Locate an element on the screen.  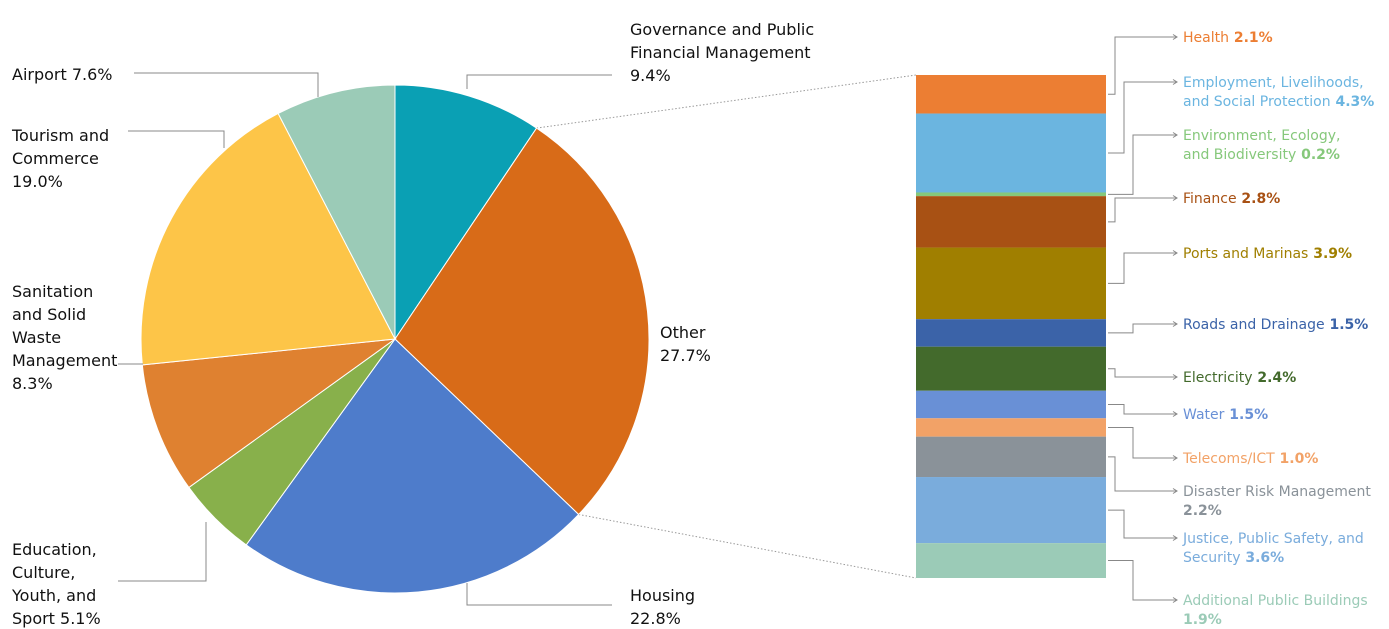
bar-segment-label: Ports and Marinas 3.9% is located at coordinates (1267, 254).